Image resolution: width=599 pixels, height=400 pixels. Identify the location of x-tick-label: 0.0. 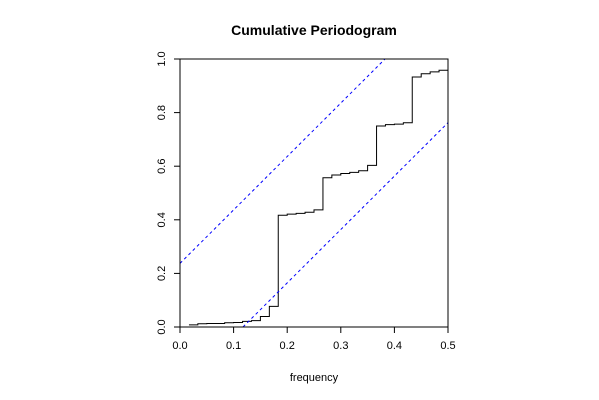
(179, 346).